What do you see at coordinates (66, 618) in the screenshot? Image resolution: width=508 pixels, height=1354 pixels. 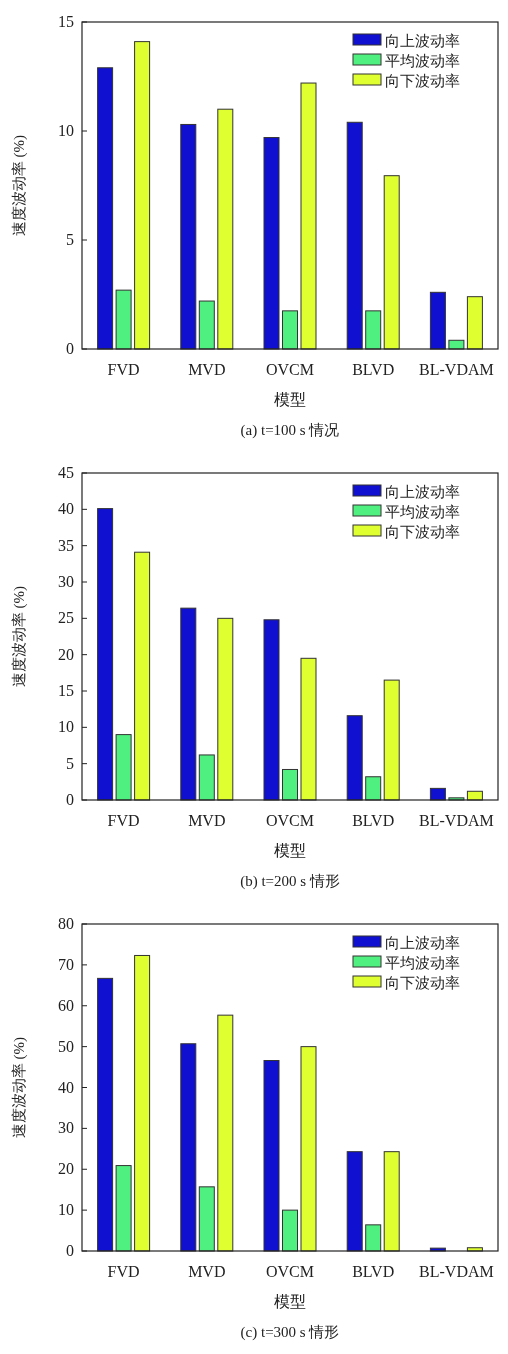 I see `y-tick-label: 25` at bounding box center [66, 618].